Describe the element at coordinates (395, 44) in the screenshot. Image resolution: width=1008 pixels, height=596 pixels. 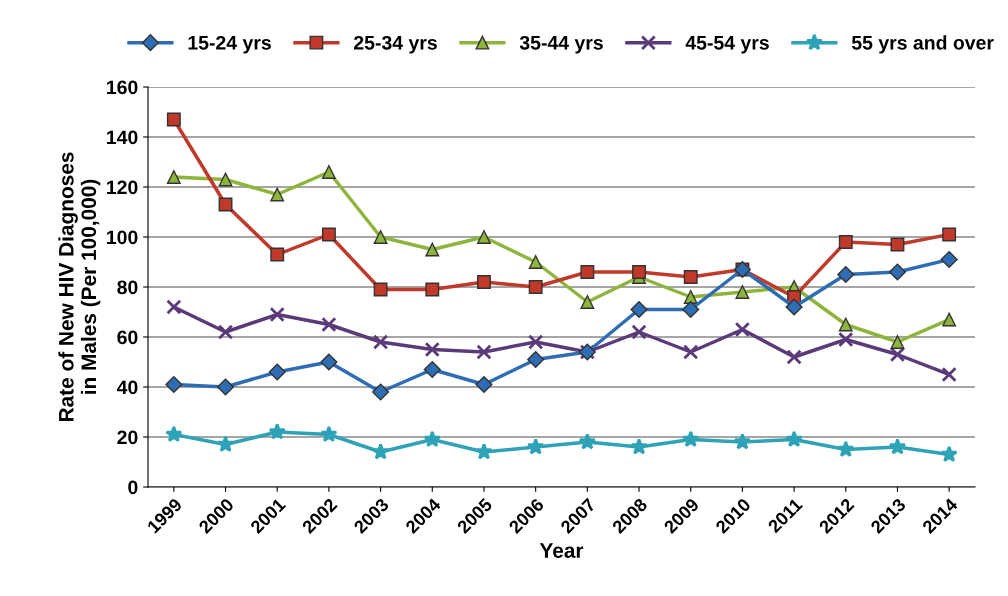
I see `legend-label: 25-34 yrs` at that location.